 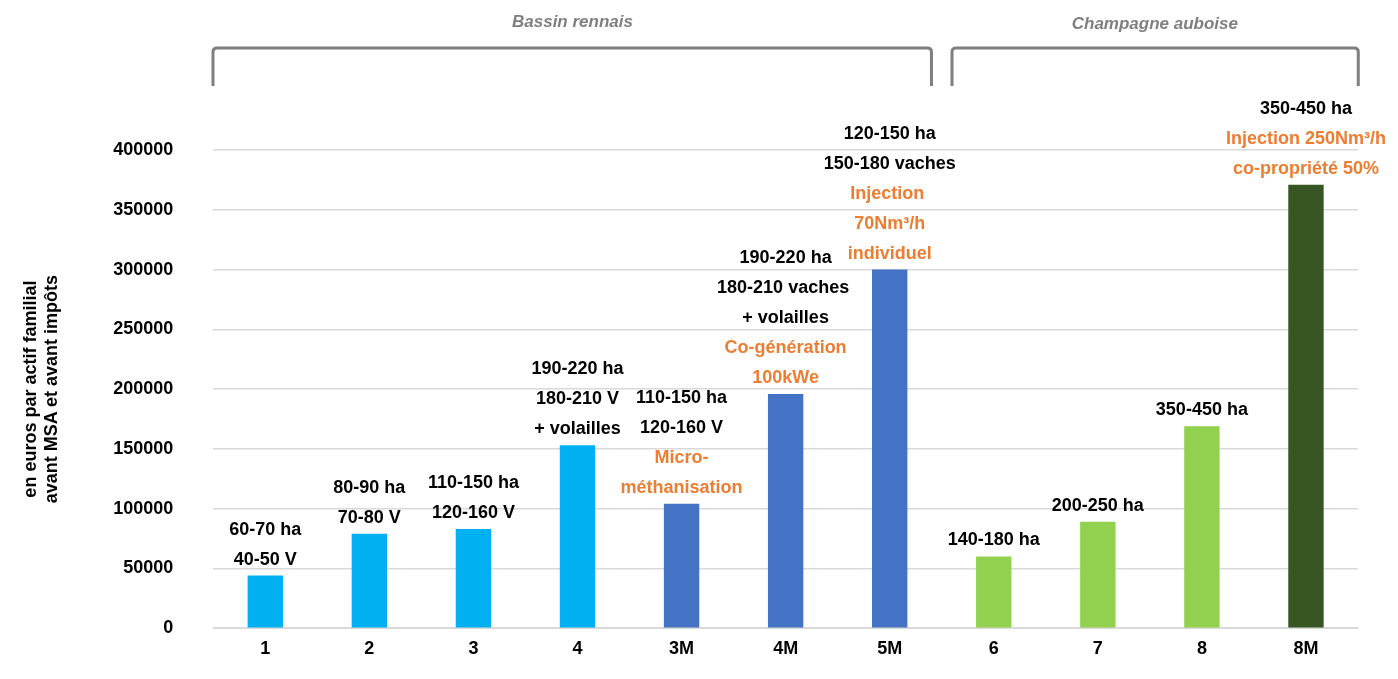 I want to click on y-tick-label: 250000, so click(x=143, y=328).